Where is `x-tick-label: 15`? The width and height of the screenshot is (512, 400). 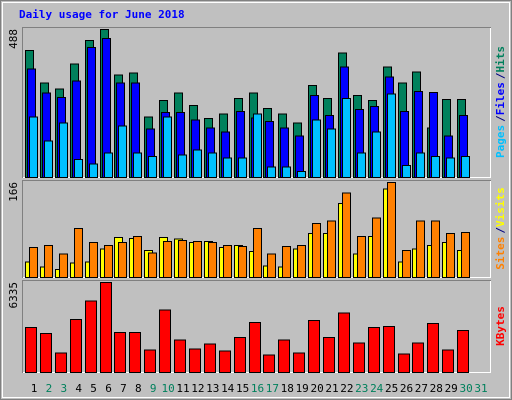
x-tick-label: 15 is located at coordinates (242, 388).